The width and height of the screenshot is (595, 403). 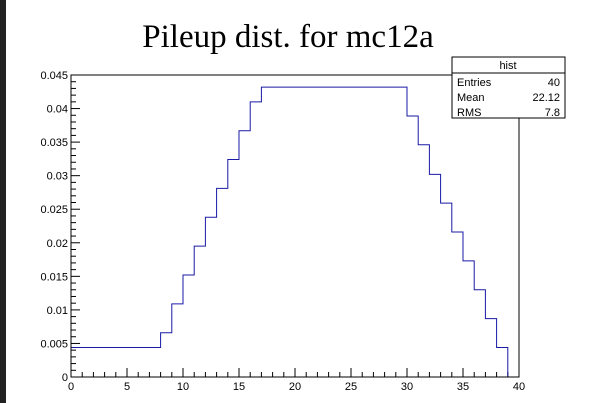 What do you see at coordinates (57, 110) in the screenshot?
I see `y-tick-label: 0.04` at bounding box center [57, 110].